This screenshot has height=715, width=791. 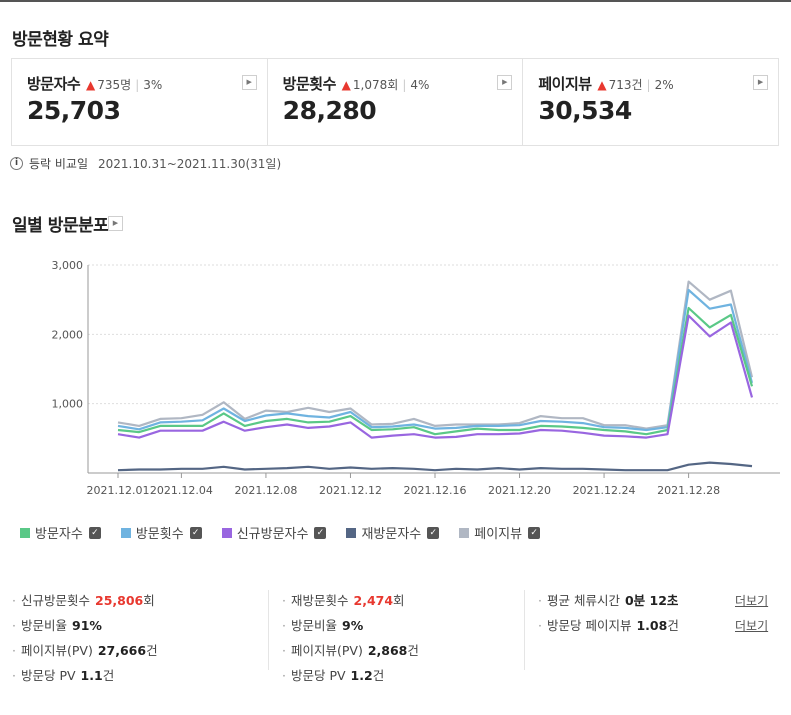 What do you see at coordinates (74, 110) in the screenshot?
I see `card-value: 25,703` at bounding box center [74, 110].